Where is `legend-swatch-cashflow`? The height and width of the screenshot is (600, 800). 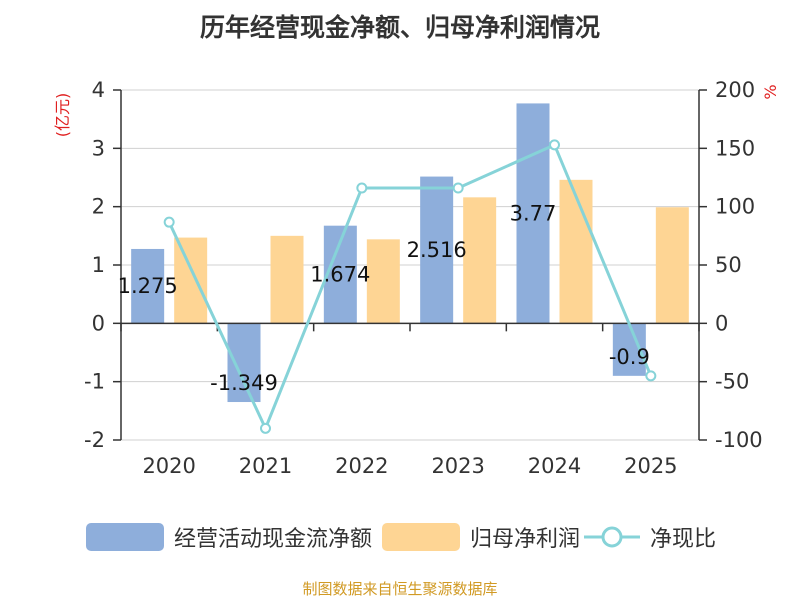
legend-swatch-cashflow is located at coordinates (125, 537).